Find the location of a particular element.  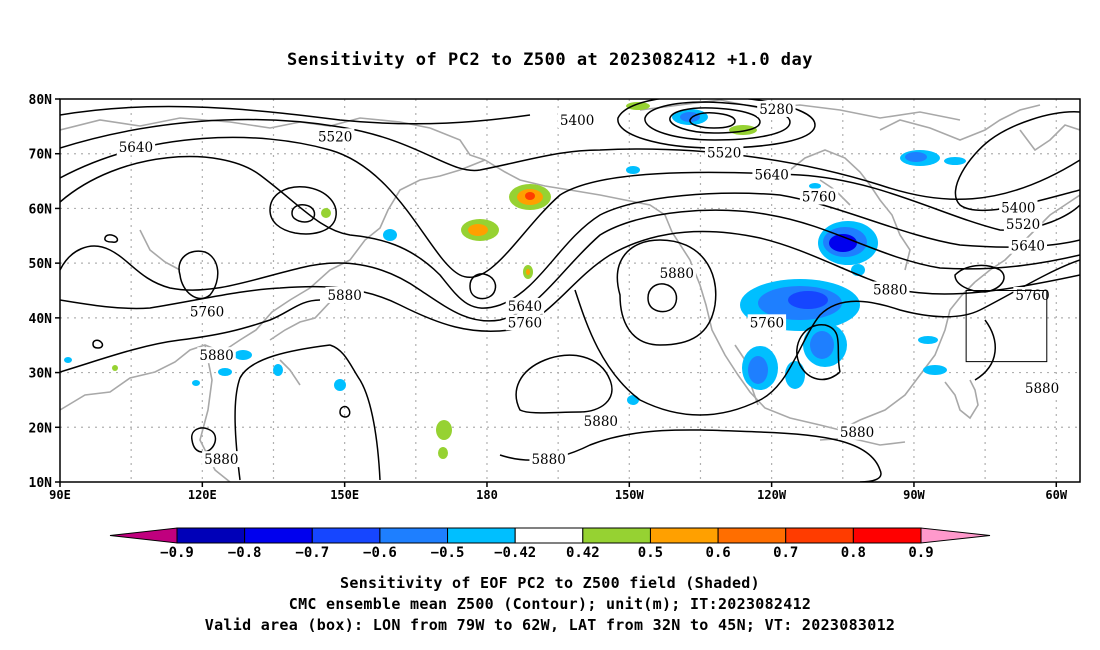

colorbar-label: −0.8 is located at coordinates (245, 553).